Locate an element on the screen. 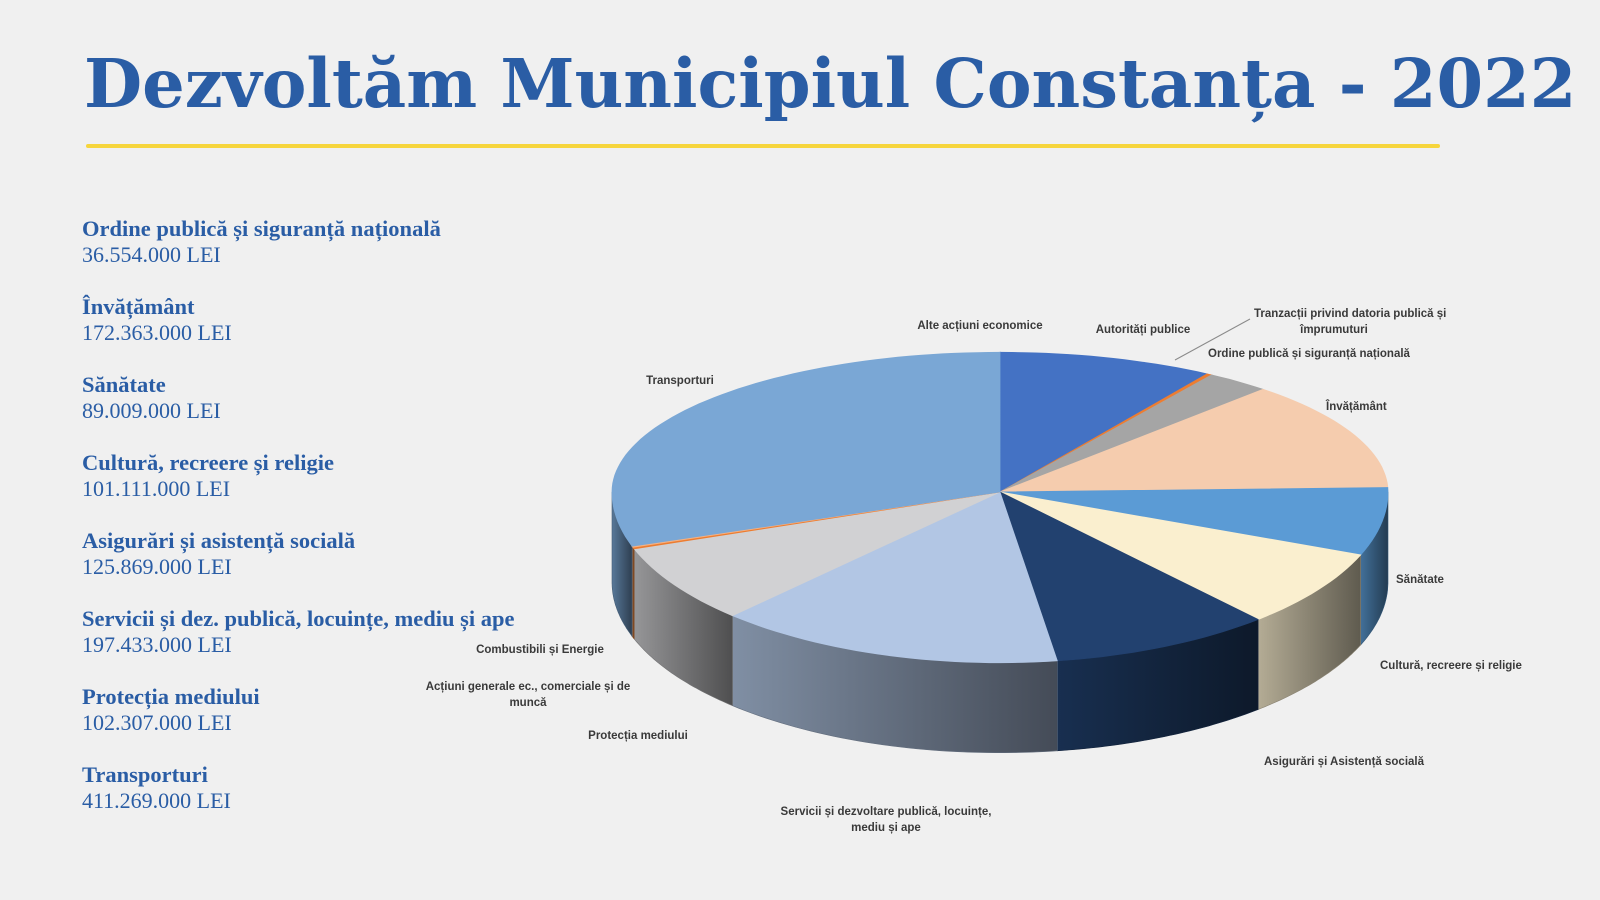 The width and height of the screenshot is (1600, 900). leader-line is located at coordinates (1212, 339).